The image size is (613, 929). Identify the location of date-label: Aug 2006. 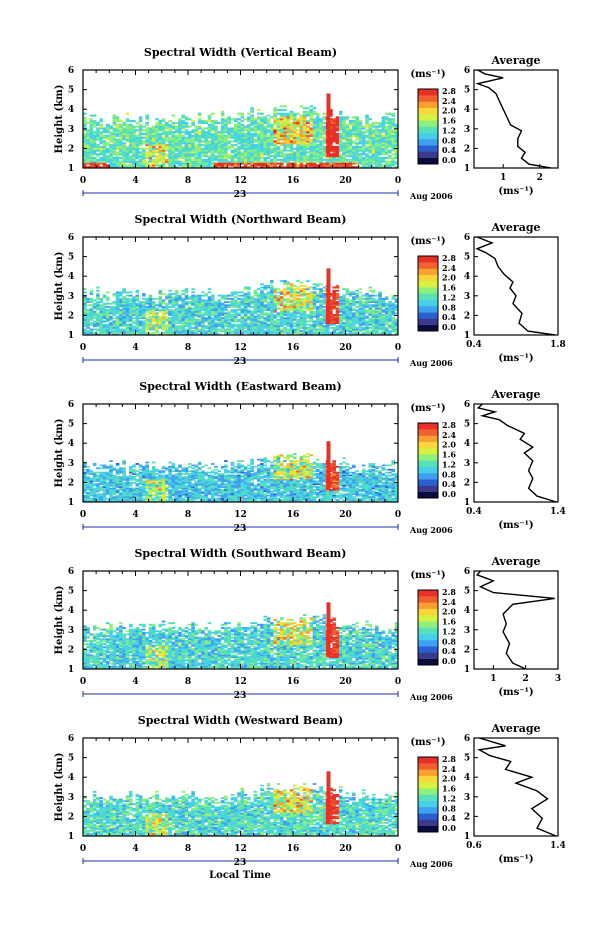
(431, 363).